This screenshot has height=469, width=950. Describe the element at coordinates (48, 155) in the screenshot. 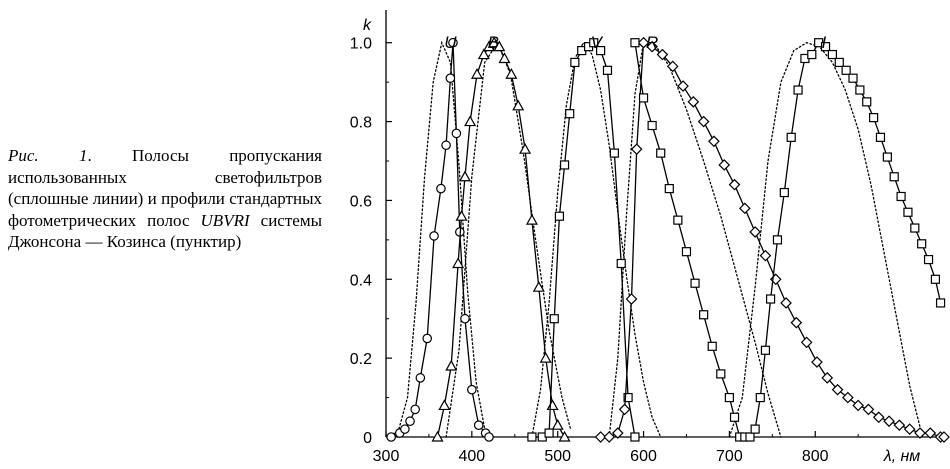

I see `caption-figure-label: Рис. 1` at that location.